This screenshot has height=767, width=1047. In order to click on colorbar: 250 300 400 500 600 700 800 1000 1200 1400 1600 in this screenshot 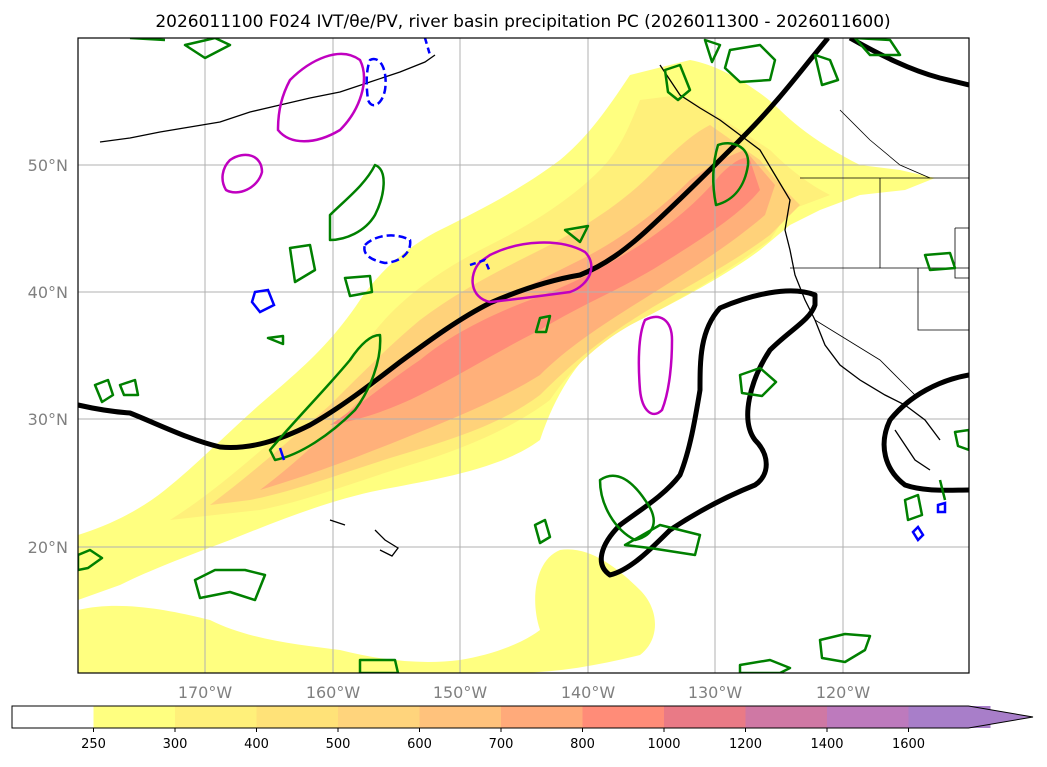, I will do `click(522, 728)`.